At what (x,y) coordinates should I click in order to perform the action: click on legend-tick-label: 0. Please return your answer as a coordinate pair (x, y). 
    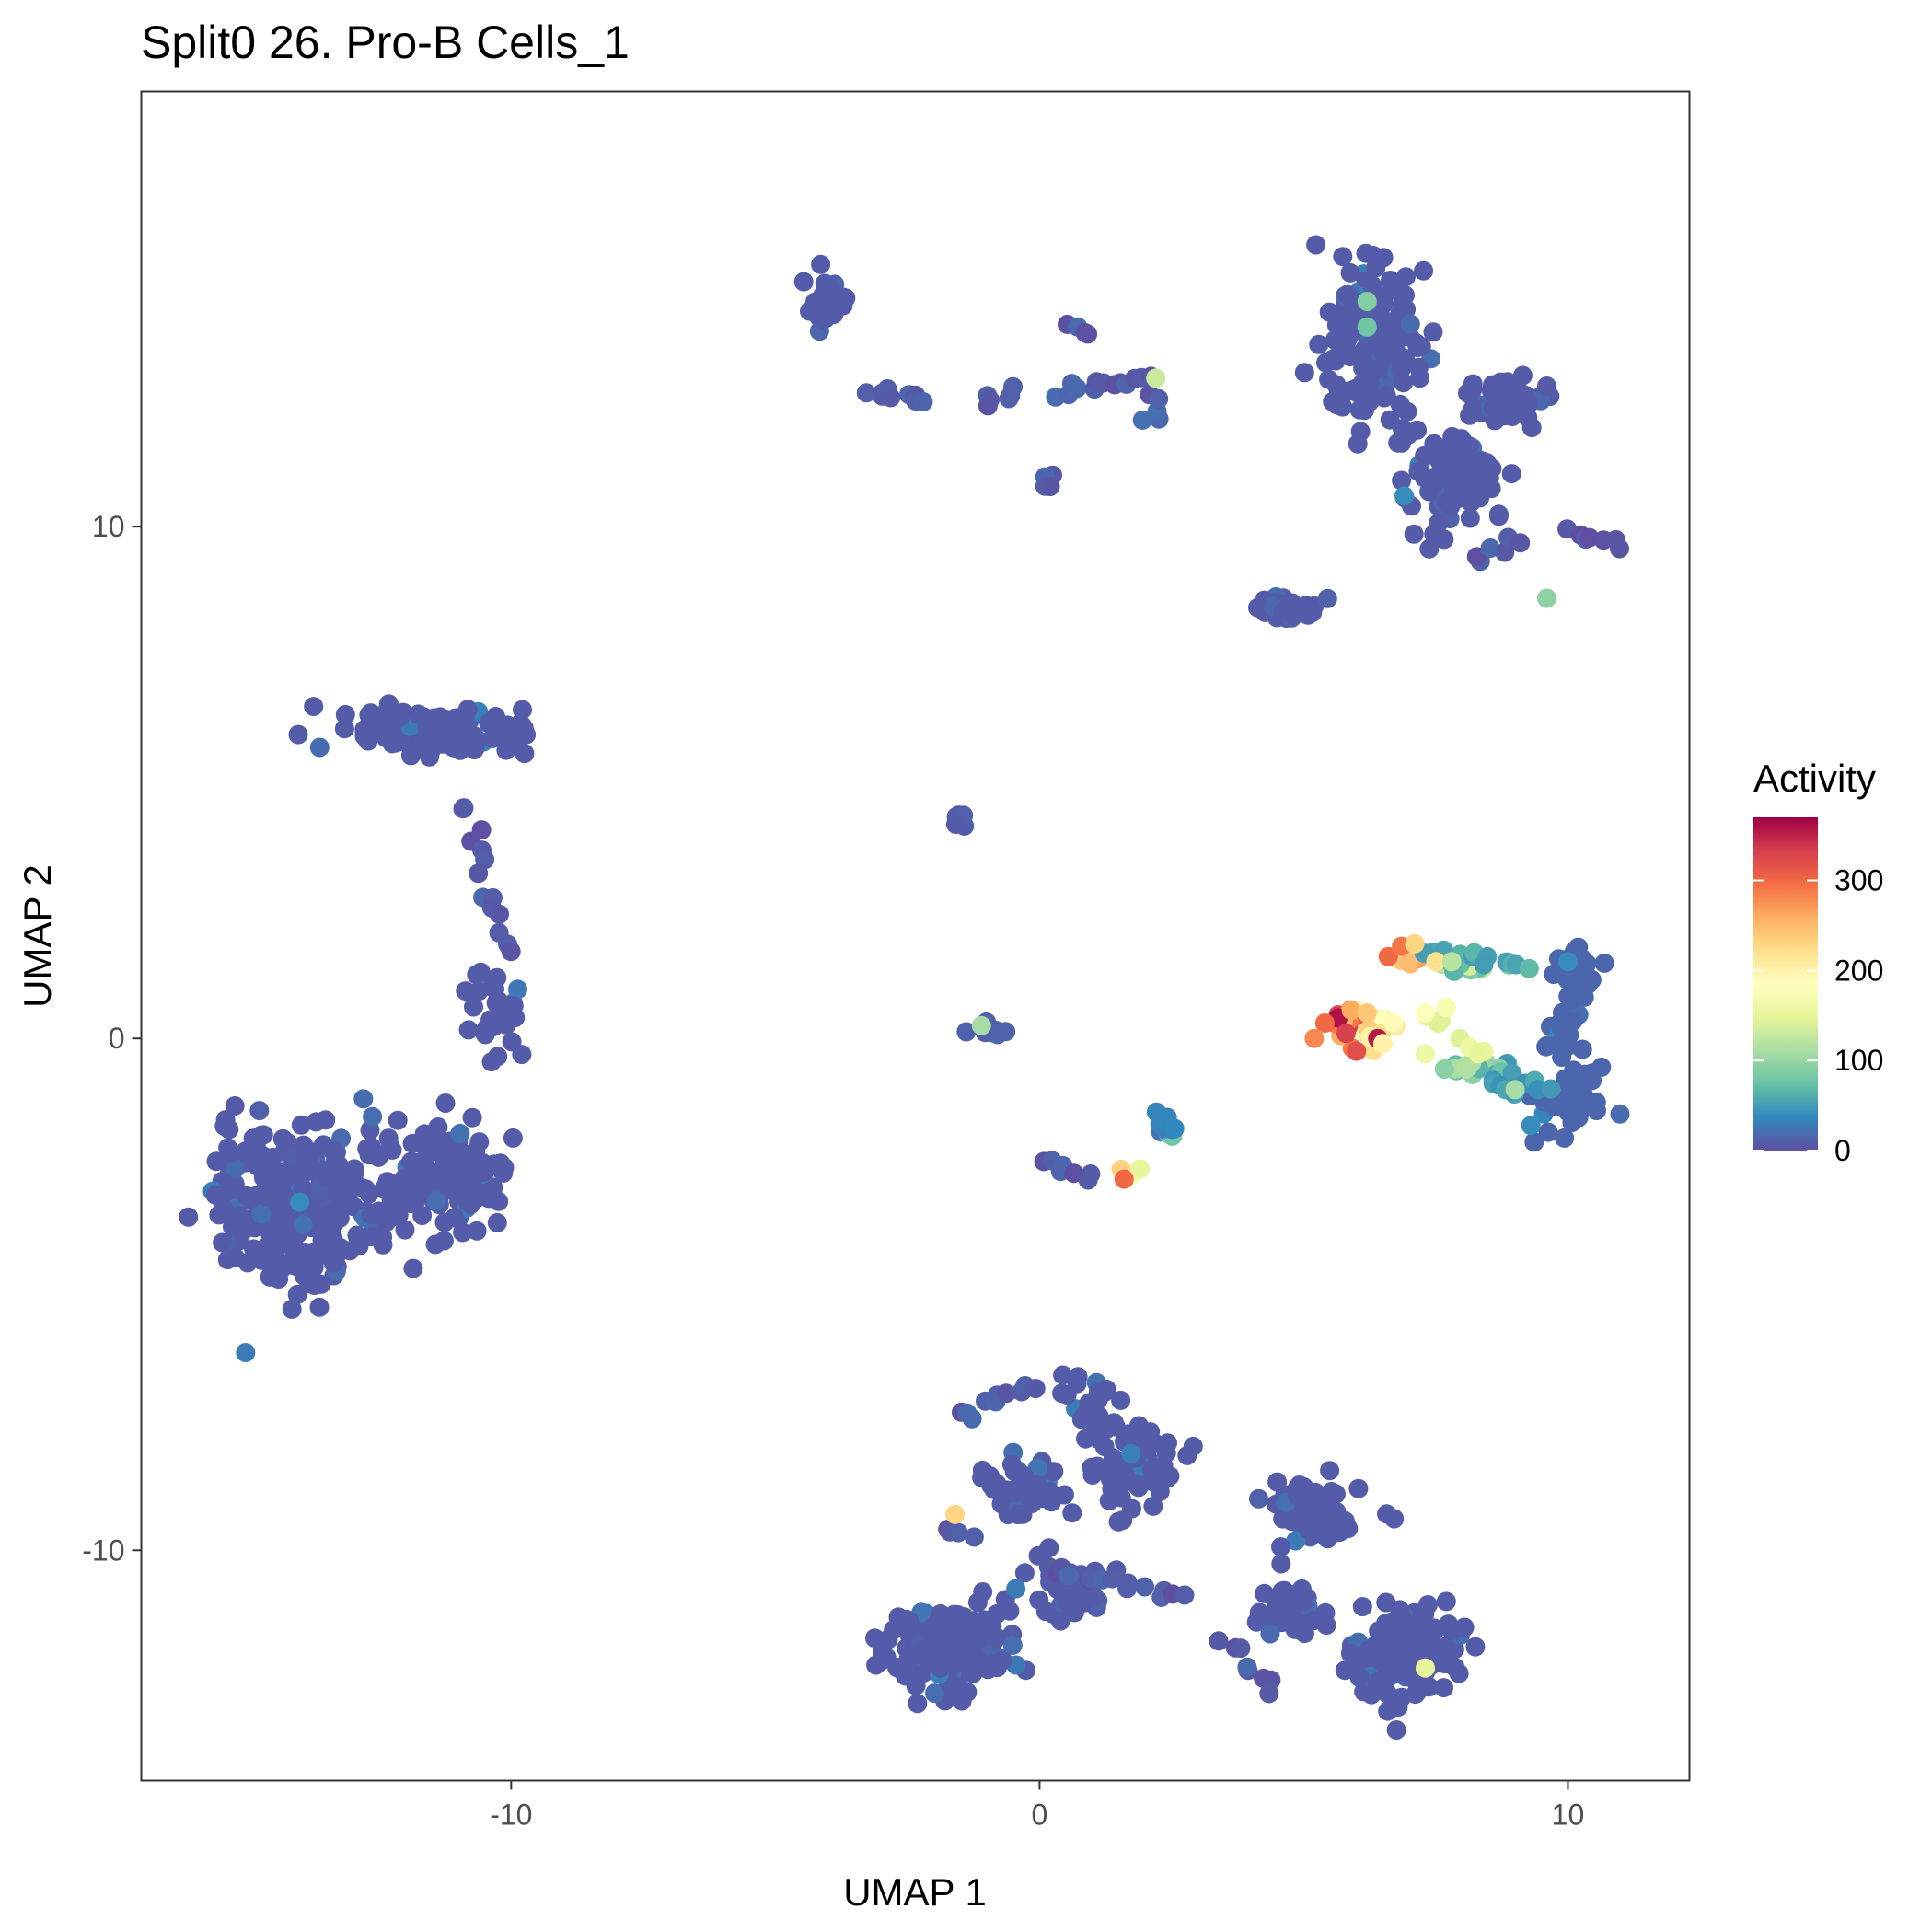
    Looking at the image, I should click on (1843, 1151).